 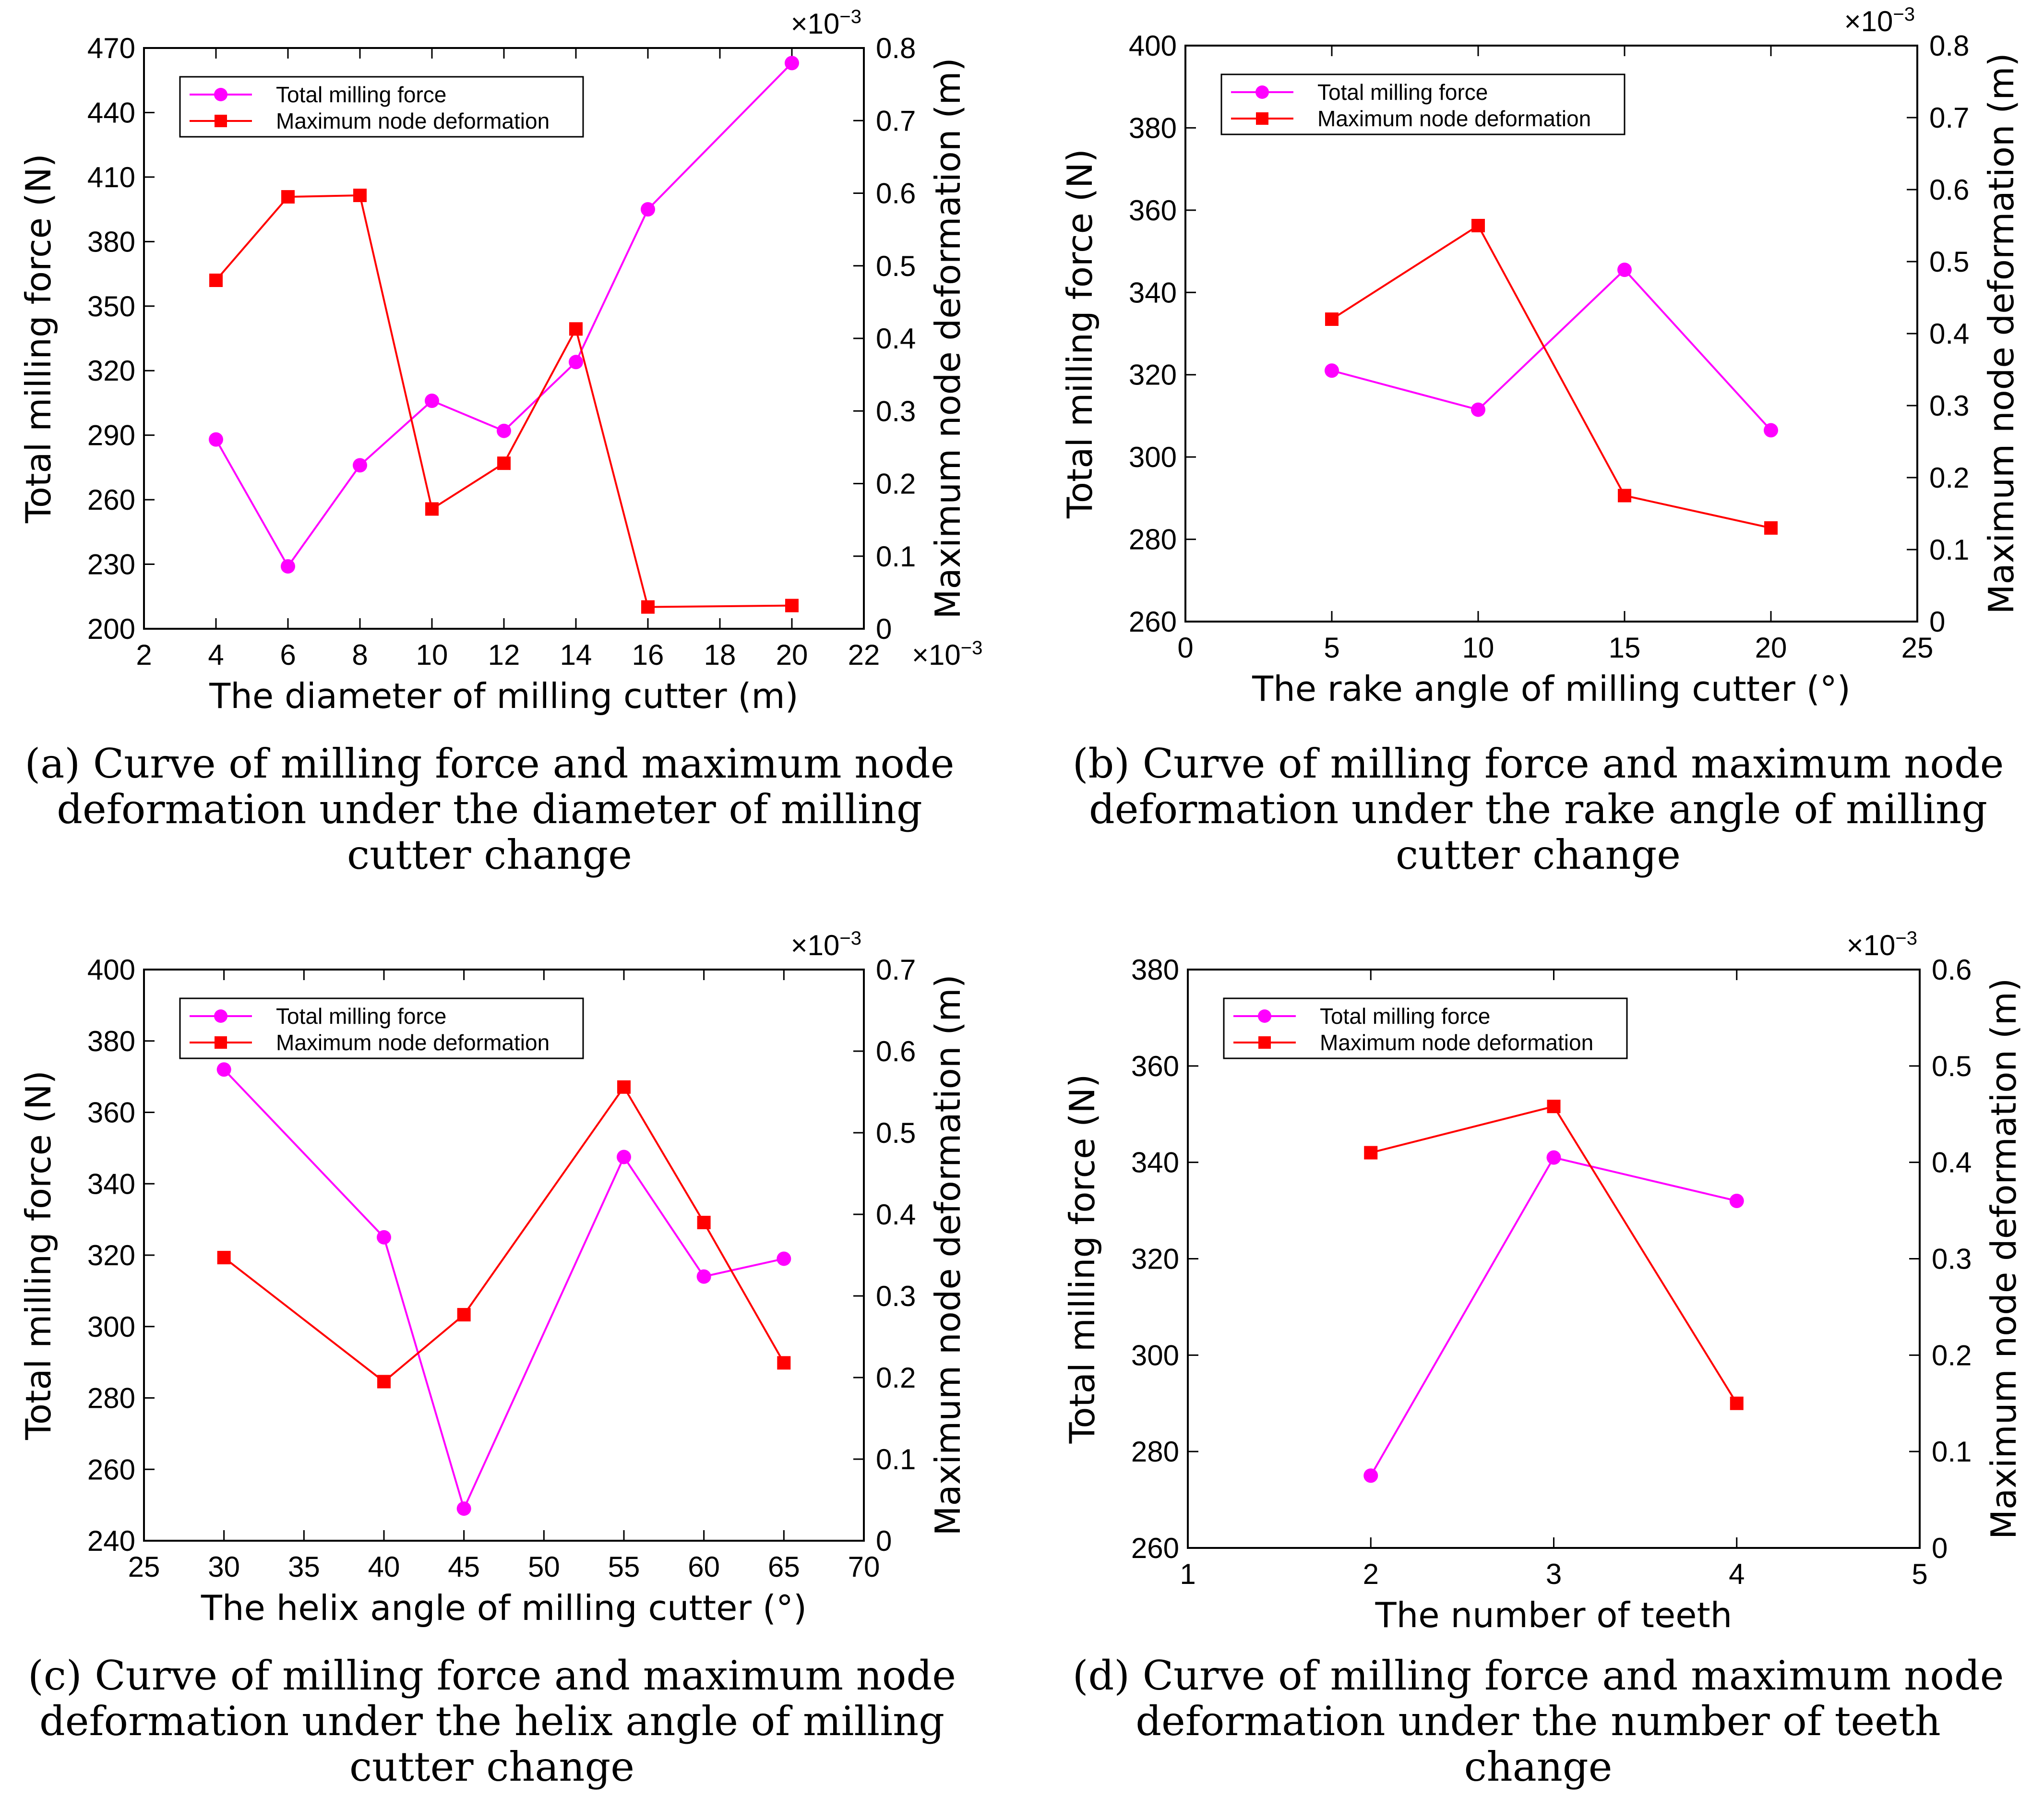 I want to click on x-tick-label: 45, so click(x=464, y=1567).